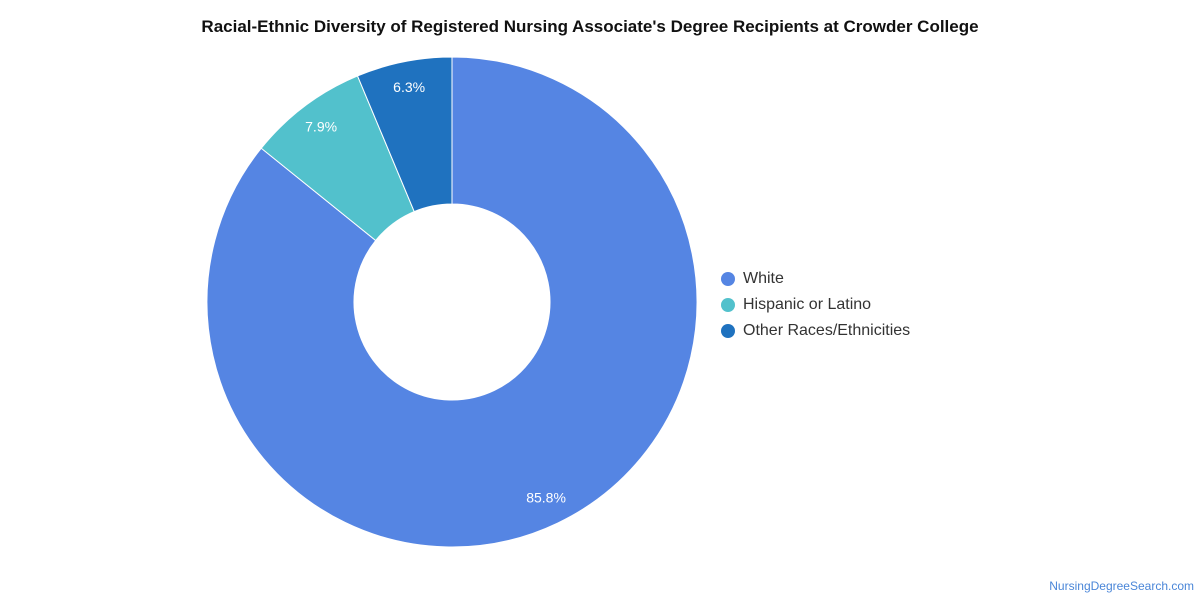 The image size is (1200, 600). I want to click on legend-item-hispanic-or-latino: Hispanic or Latino, so click(815, 305).